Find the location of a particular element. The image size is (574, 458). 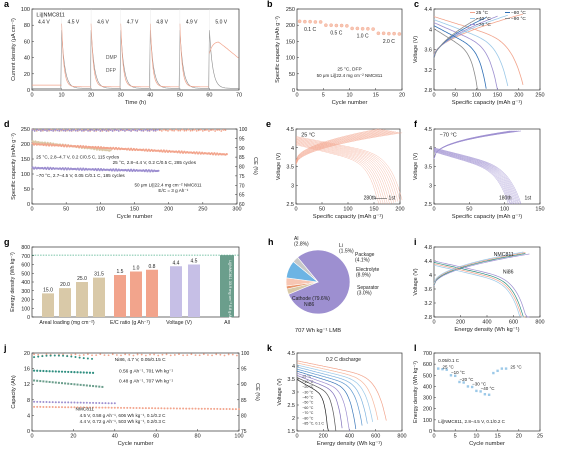

pie-label: (1.5%) is located at coordinates (346, 252).